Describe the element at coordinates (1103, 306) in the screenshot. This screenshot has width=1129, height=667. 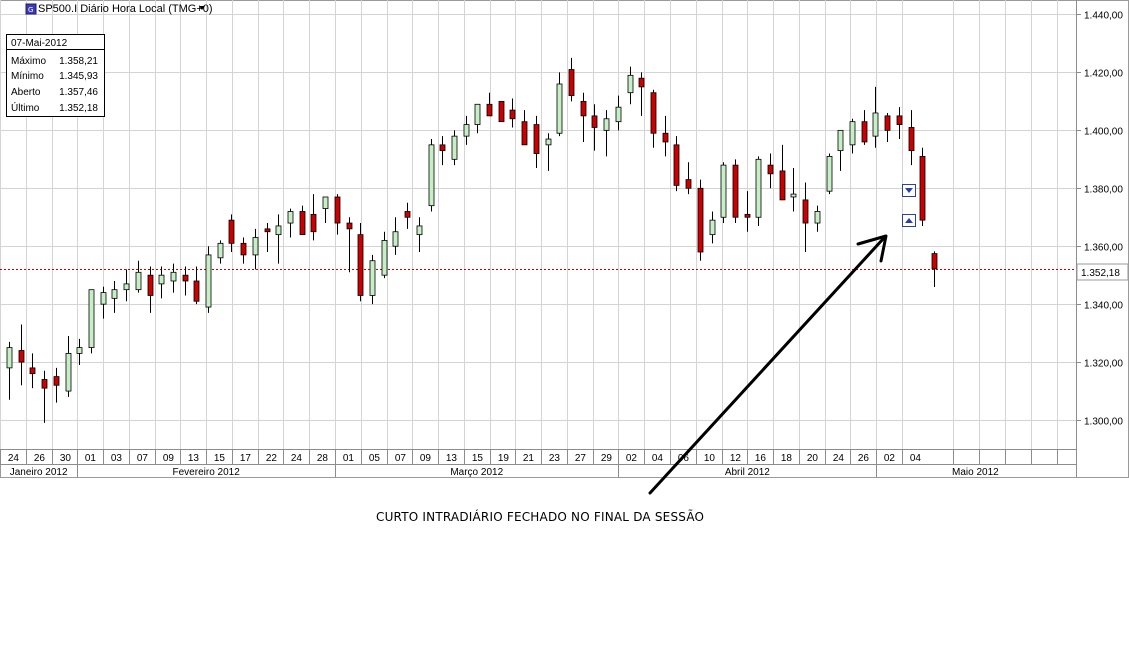
I see `y-tick-label: 1.340,00` at that location.